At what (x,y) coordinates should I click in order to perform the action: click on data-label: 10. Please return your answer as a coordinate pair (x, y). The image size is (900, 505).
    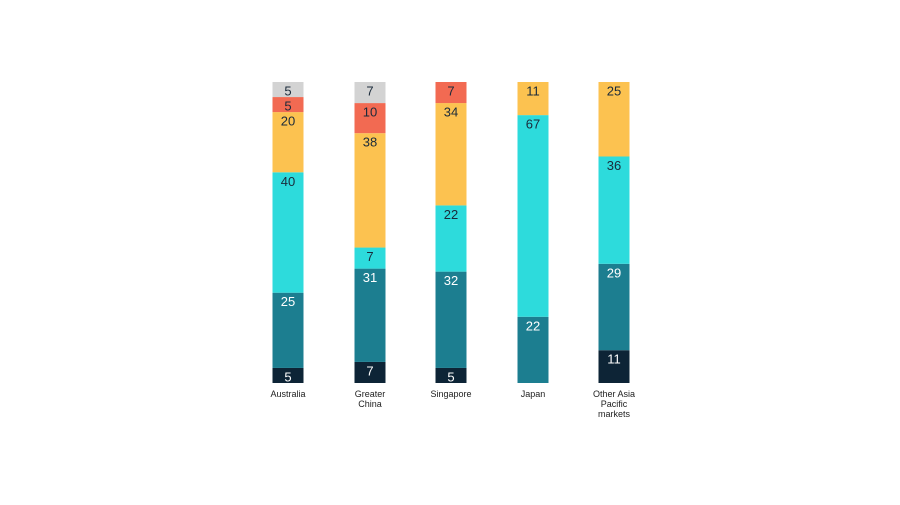
    Looking at the image, I should click on (370, 112).